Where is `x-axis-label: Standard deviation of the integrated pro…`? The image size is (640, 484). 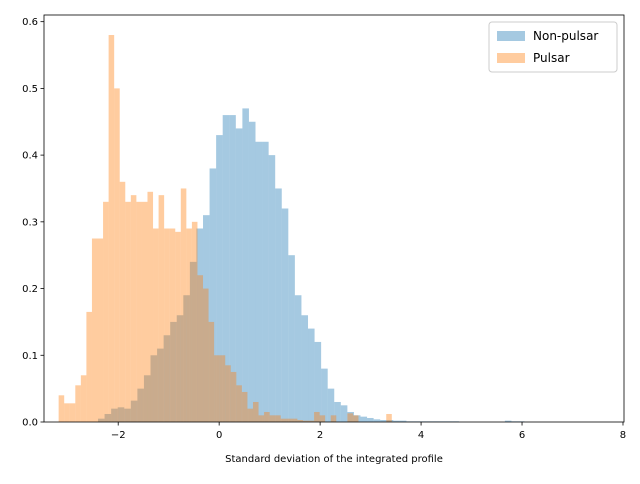
x-axis-label: Standard deviation of the integrated pro… is located at coordinates (334, 459).